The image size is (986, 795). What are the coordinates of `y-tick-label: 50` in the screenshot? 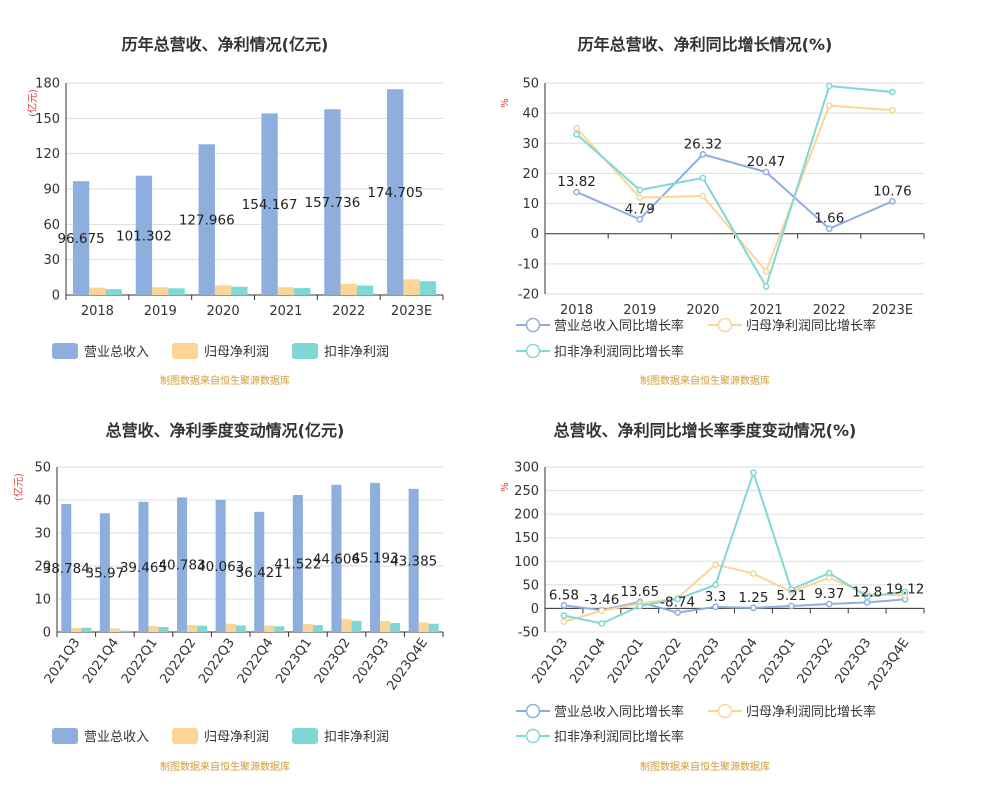 It's located at (42, 468).